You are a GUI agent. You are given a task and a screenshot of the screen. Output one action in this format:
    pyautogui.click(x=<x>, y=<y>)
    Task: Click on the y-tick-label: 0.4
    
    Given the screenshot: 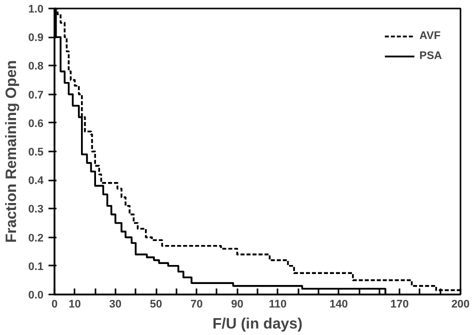 What is the action you would take?
    pyautogui.click(x=36, y=181)
    